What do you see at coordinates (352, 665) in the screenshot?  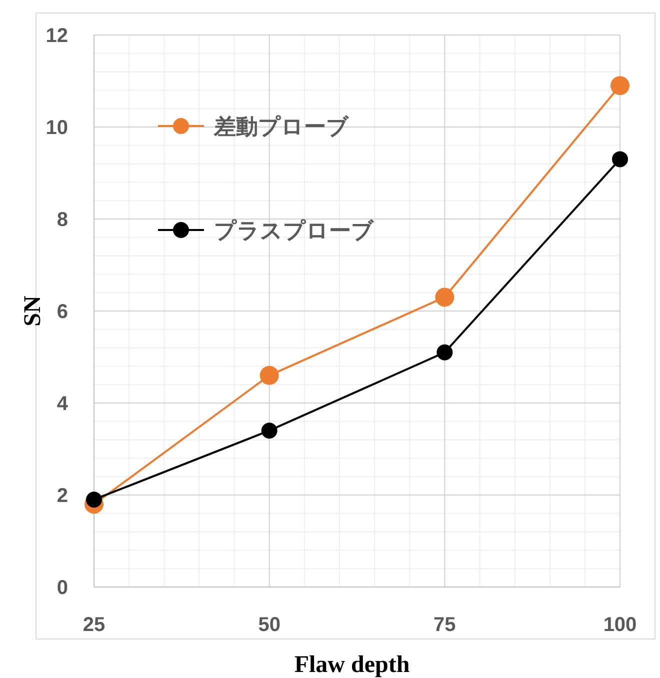 I see `x-axis-title: Flaw depth` at bounding box center [352, 665].